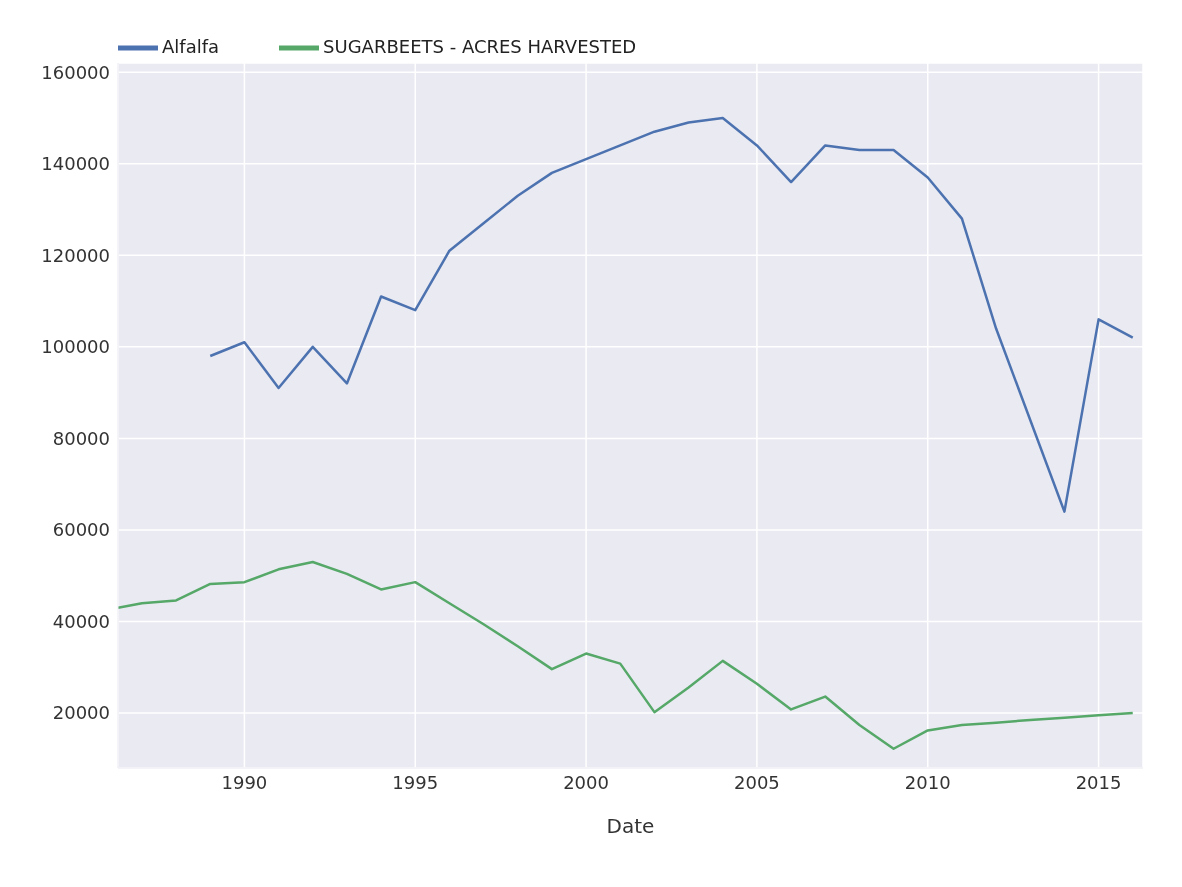 Image resolution: width=1182 pixels, height=887 pixels. I want to click on y-tick-label: 100000, so click(75, 347).